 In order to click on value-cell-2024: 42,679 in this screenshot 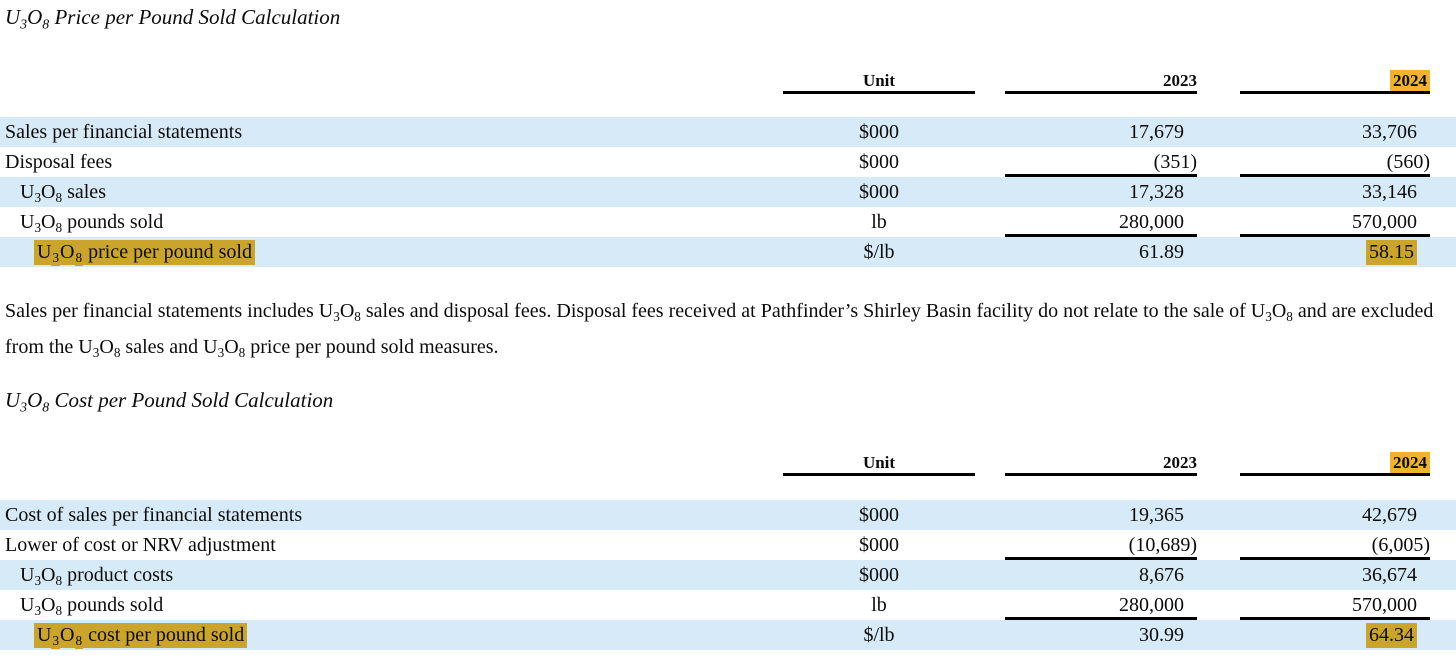, I will do `click(1389, 515)`.